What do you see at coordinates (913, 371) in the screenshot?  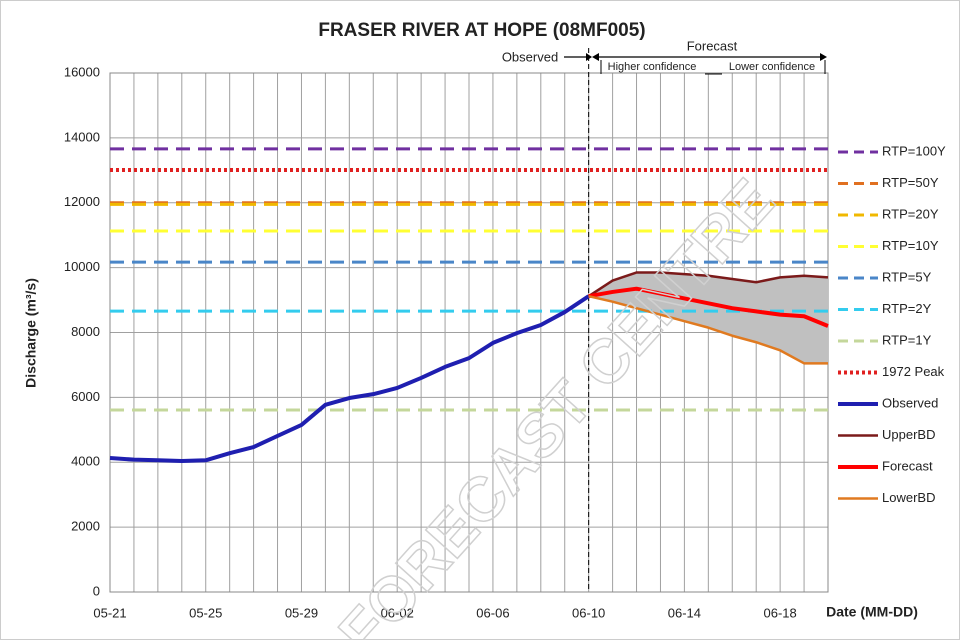 I see `legend-label: 1972 Peak` at bounding box center [913, 371].